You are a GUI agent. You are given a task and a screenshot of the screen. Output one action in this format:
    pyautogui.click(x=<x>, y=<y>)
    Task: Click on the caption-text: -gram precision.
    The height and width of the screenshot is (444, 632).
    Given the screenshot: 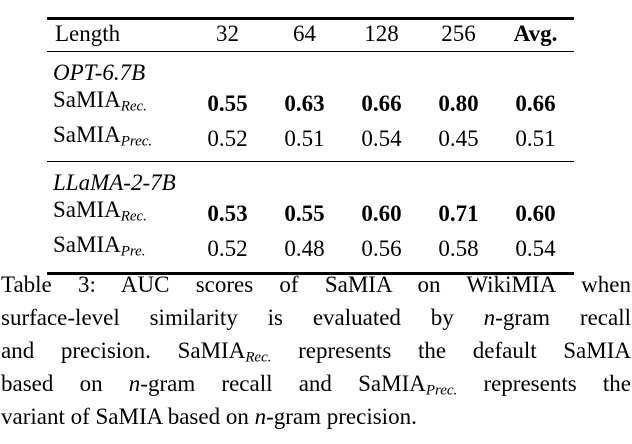 What is the action you would take?
    pyautogui.click(x=341, y=416)
    